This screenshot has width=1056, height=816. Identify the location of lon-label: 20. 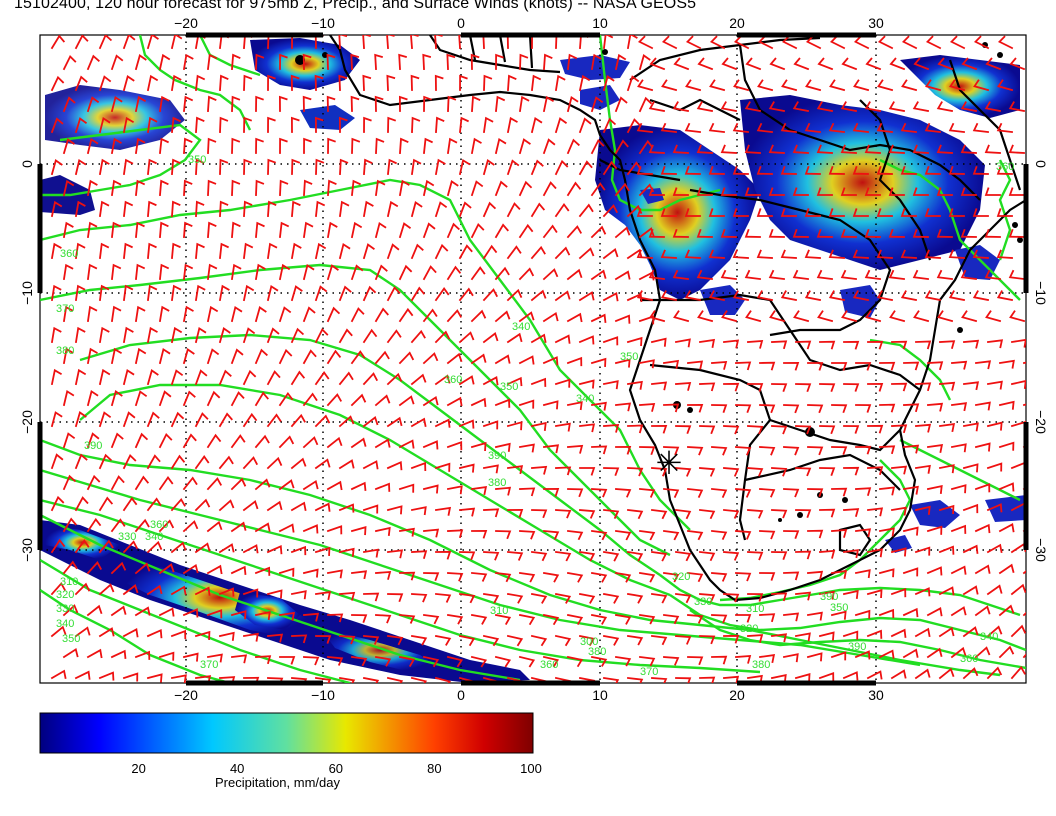
(737, 23).